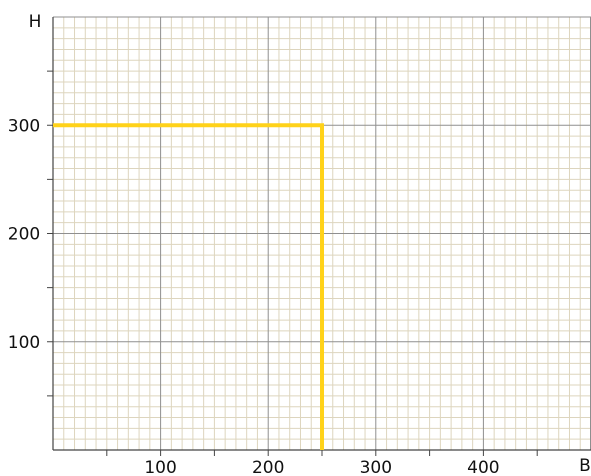  I want to click on x-tick-label: 100, so click(160, 467).